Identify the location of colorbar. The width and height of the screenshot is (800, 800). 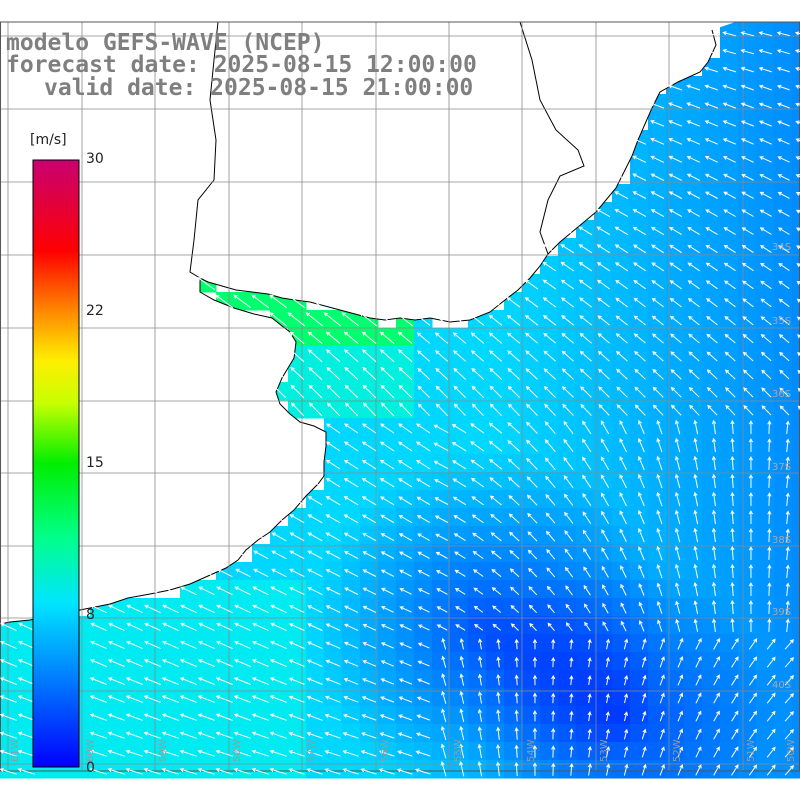
(56, 463).